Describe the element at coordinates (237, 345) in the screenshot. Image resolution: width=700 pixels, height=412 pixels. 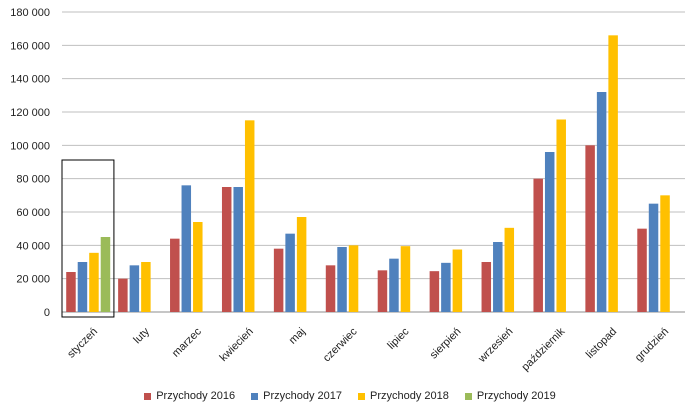
I see `x-tick-label: kwiecień` at that location.